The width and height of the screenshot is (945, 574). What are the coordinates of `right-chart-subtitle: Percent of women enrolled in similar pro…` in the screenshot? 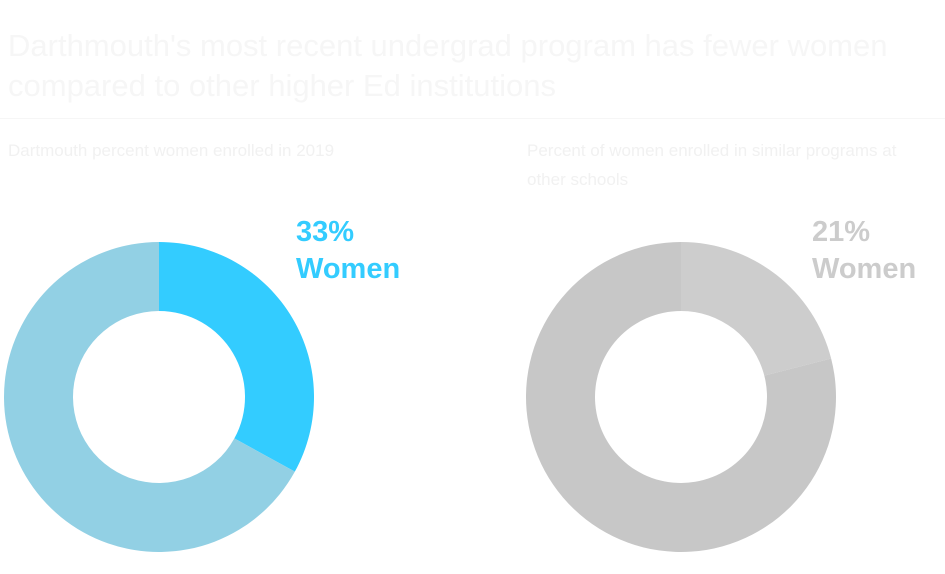 It's located at (712, 165).